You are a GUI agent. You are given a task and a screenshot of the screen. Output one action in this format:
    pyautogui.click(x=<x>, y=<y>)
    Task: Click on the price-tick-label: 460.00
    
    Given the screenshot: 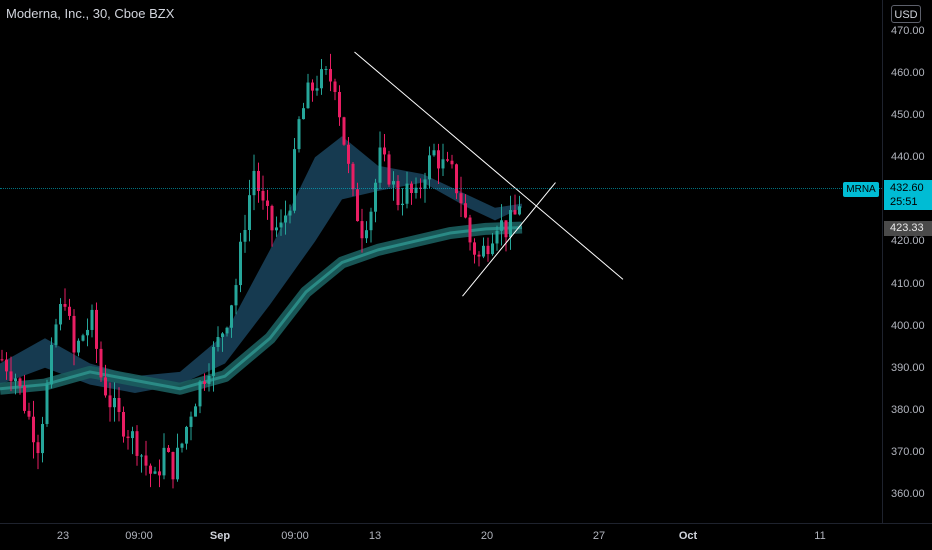 What is the action you would take?
    pyautogui.click(x=908, y=73)
    